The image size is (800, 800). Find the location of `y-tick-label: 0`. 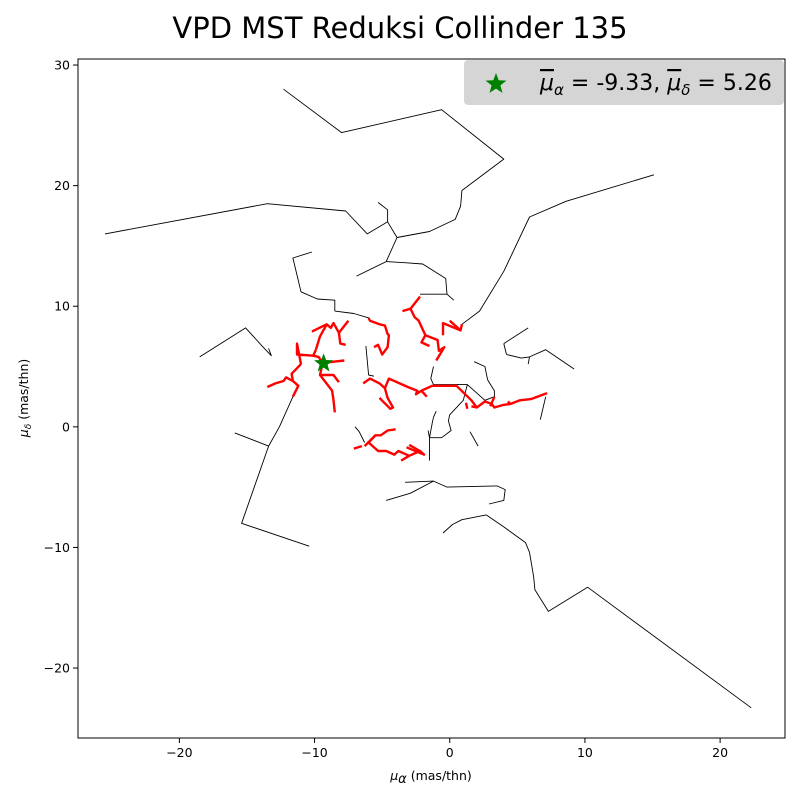

y-tick-label: 0 is located at coordinates (66, 426).